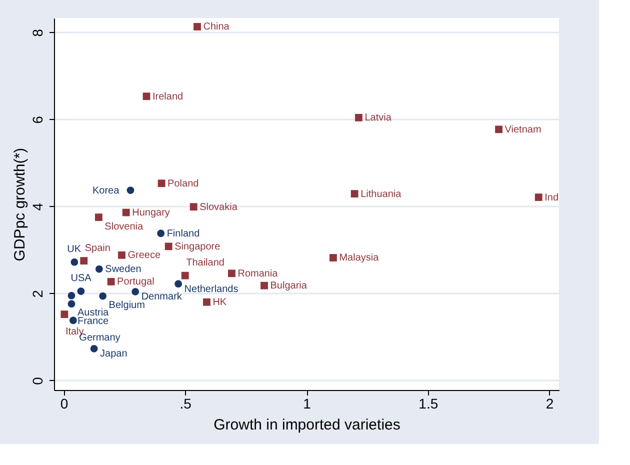 The height and width of the screenshot is (465, 630). Describe the element at coordinates (162, 297) in the screenshot. I see `annotation: Denmark` at that location.